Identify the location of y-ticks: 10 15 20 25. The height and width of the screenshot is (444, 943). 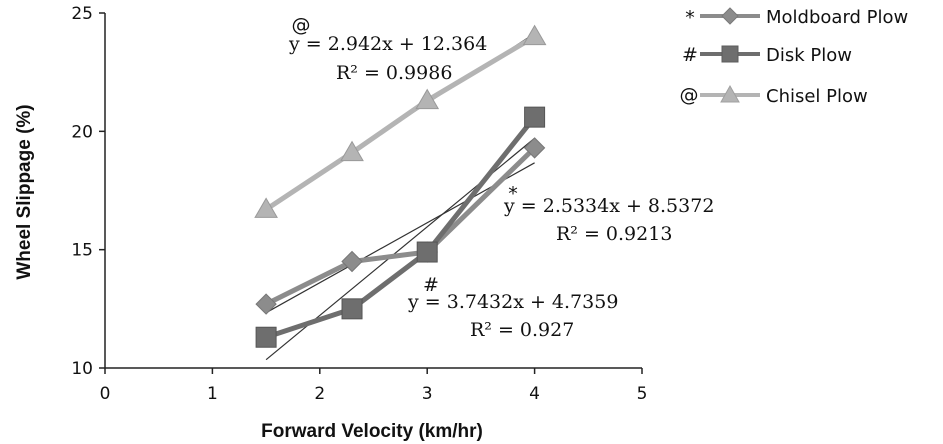
(88, 191).